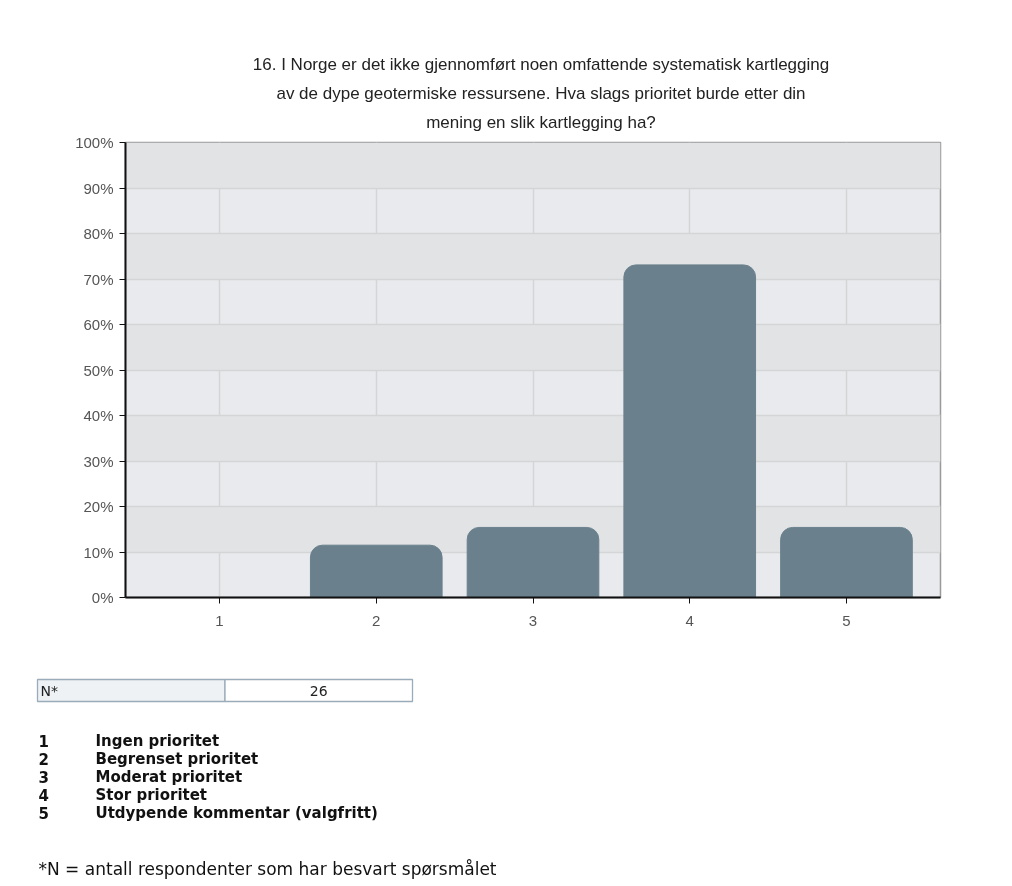 The width and height of the screenshot is (1012, 886). What do you see at coordinates (98, 461) in the screenshot?
I see `y-tick-label: 30%` at bounding box center [98, 461].